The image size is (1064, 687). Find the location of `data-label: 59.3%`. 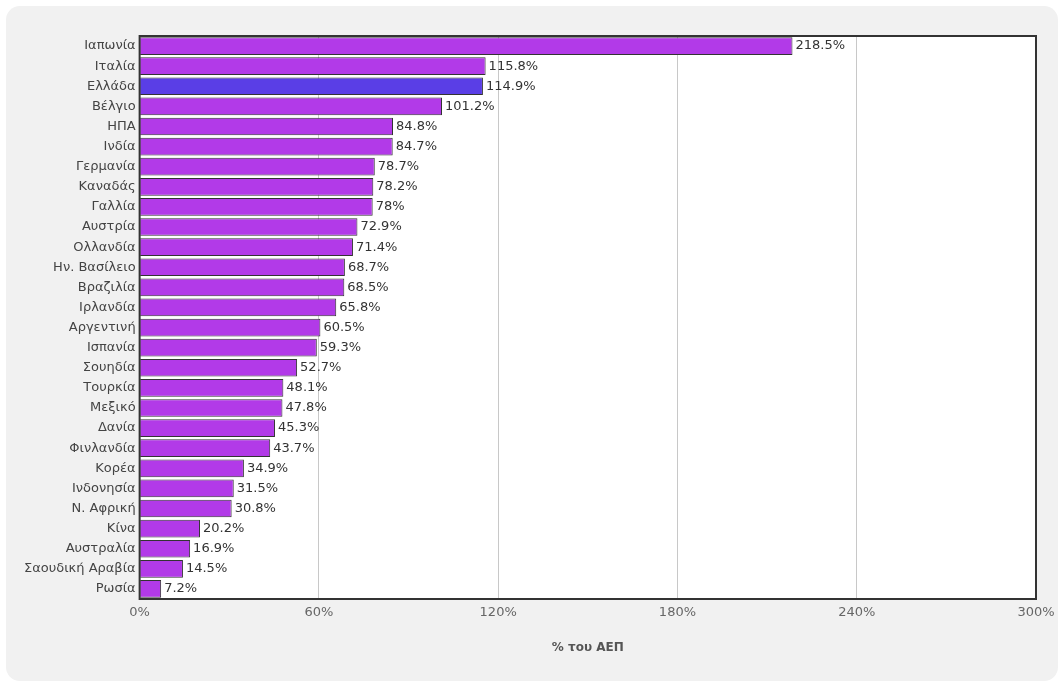

data-label: 59.3% is located at coordinates (340, 347).